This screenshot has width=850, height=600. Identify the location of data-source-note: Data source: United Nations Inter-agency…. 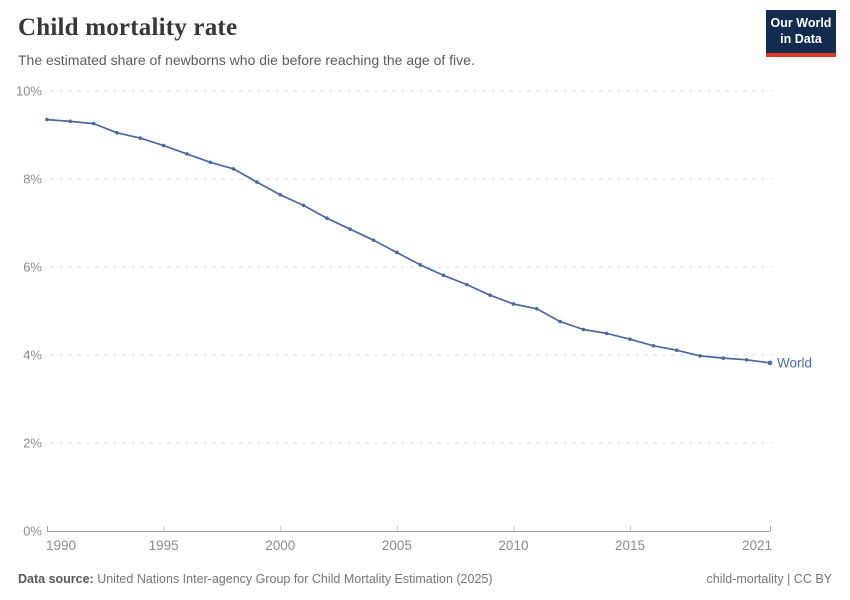
(255, 579).